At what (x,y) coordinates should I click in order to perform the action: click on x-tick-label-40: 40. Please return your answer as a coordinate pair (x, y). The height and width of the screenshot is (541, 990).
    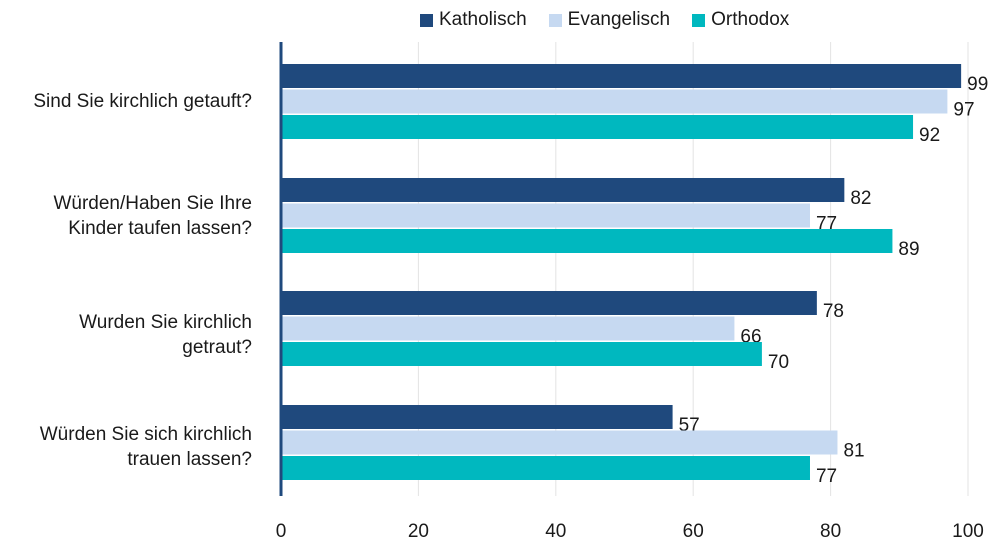
    Looking at the image, I should click on (555, 531).